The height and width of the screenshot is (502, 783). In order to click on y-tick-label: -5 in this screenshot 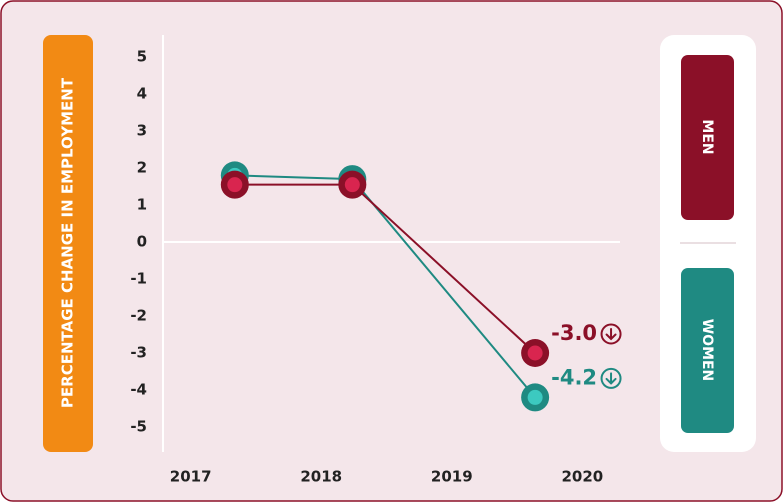, I will do `click(138, 427)`.